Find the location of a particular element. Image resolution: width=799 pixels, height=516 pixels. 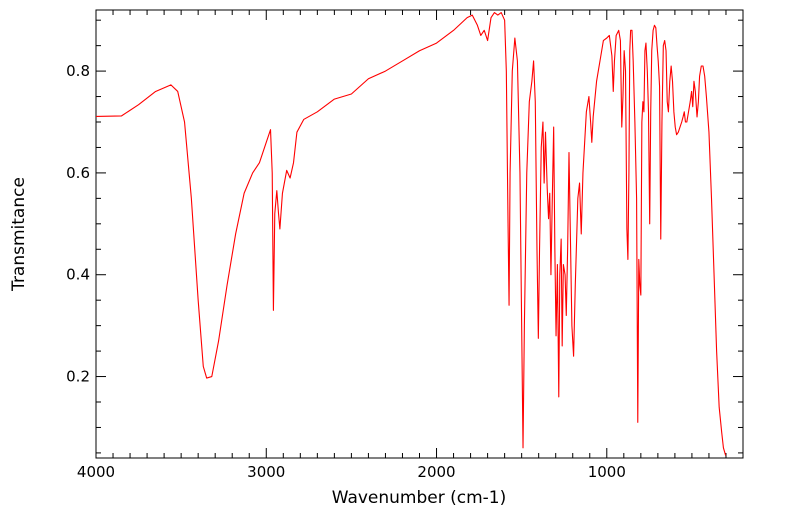

x-tick-label: 2000 is located at coordinates (436, 472).